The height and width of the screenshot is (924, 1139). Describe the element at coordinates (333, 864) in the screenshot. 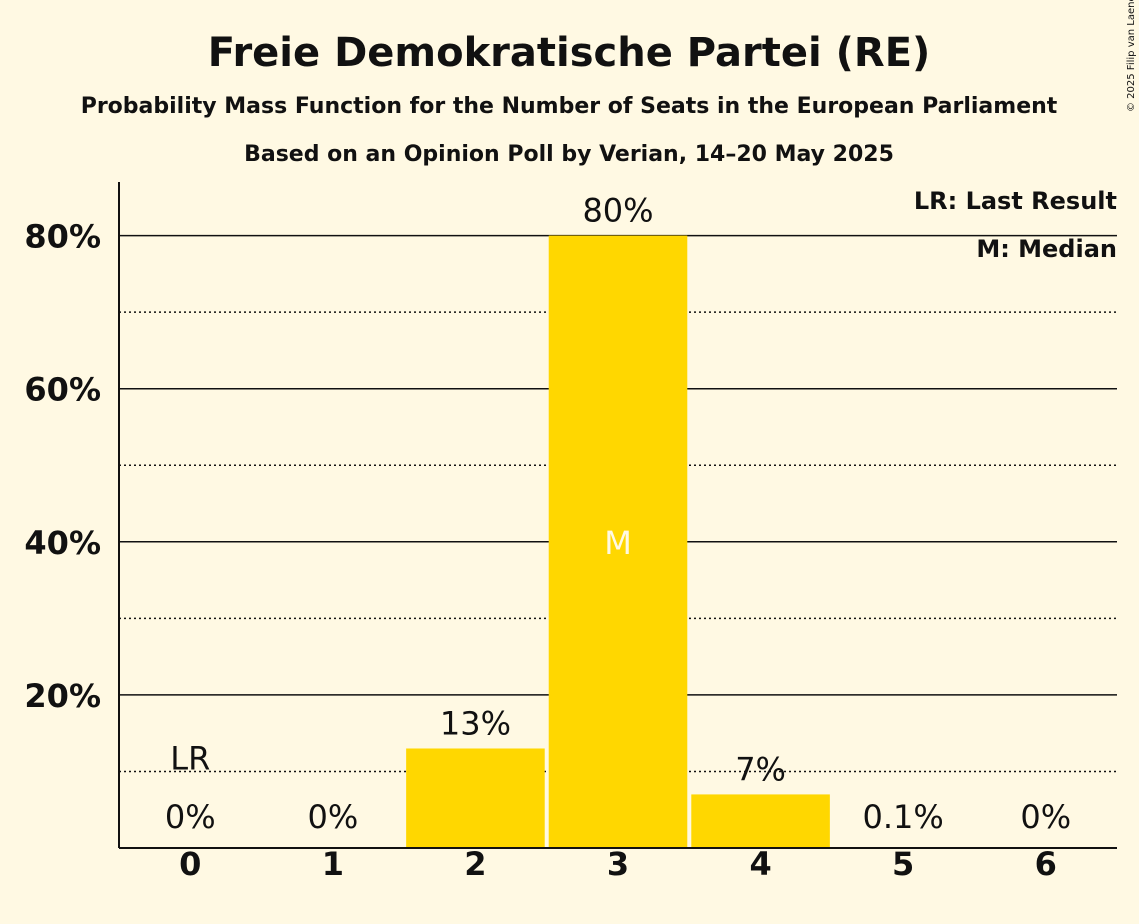

I see `x-tick-label: 1` at that location.